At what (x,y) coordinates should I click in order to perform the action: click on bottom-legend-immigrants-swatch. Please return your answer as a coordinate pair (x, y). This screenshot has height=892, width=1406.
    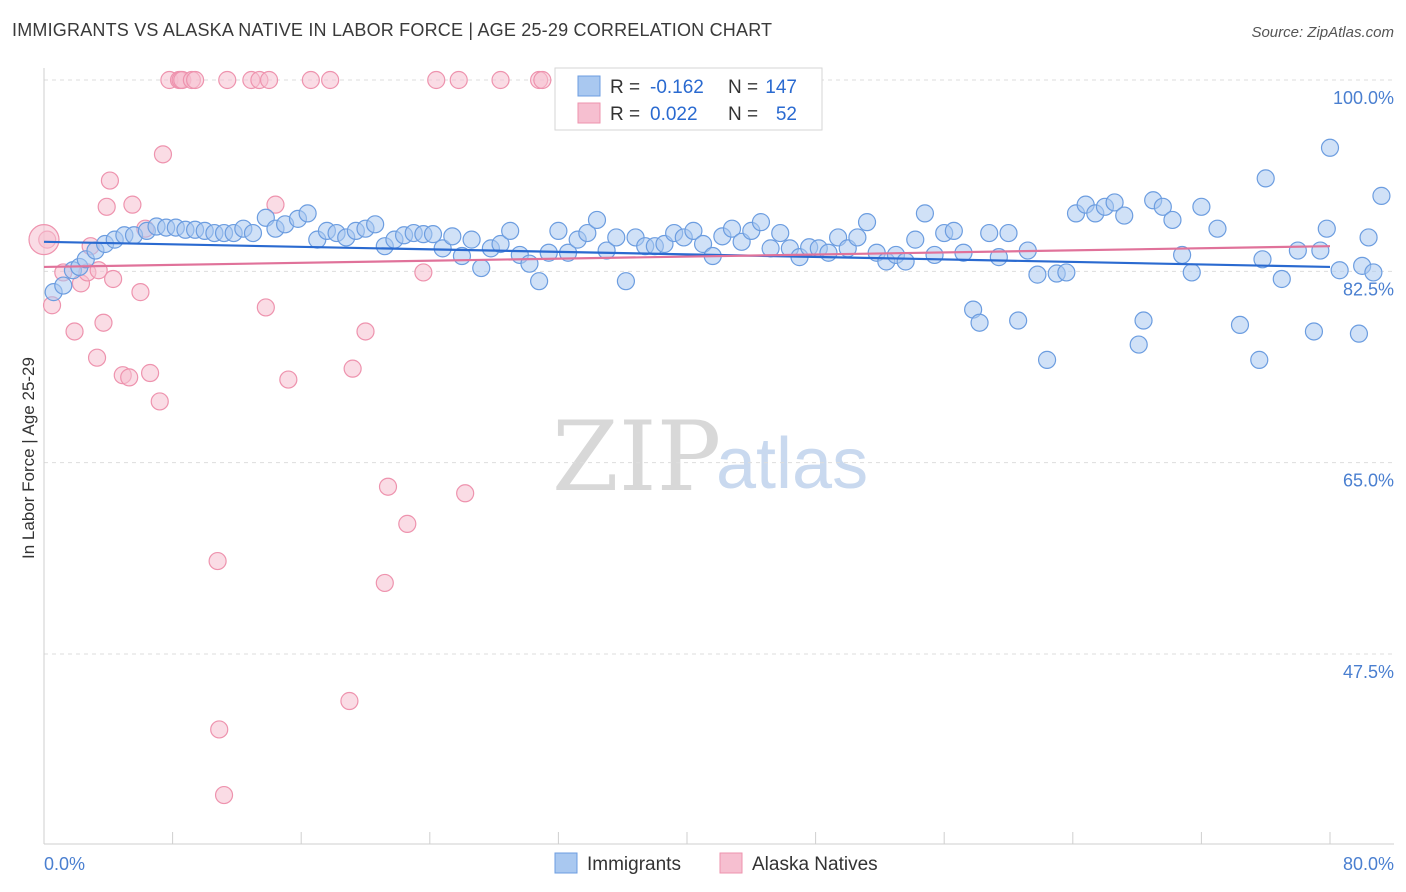
    Looking at the image, I should click on (566, 863).